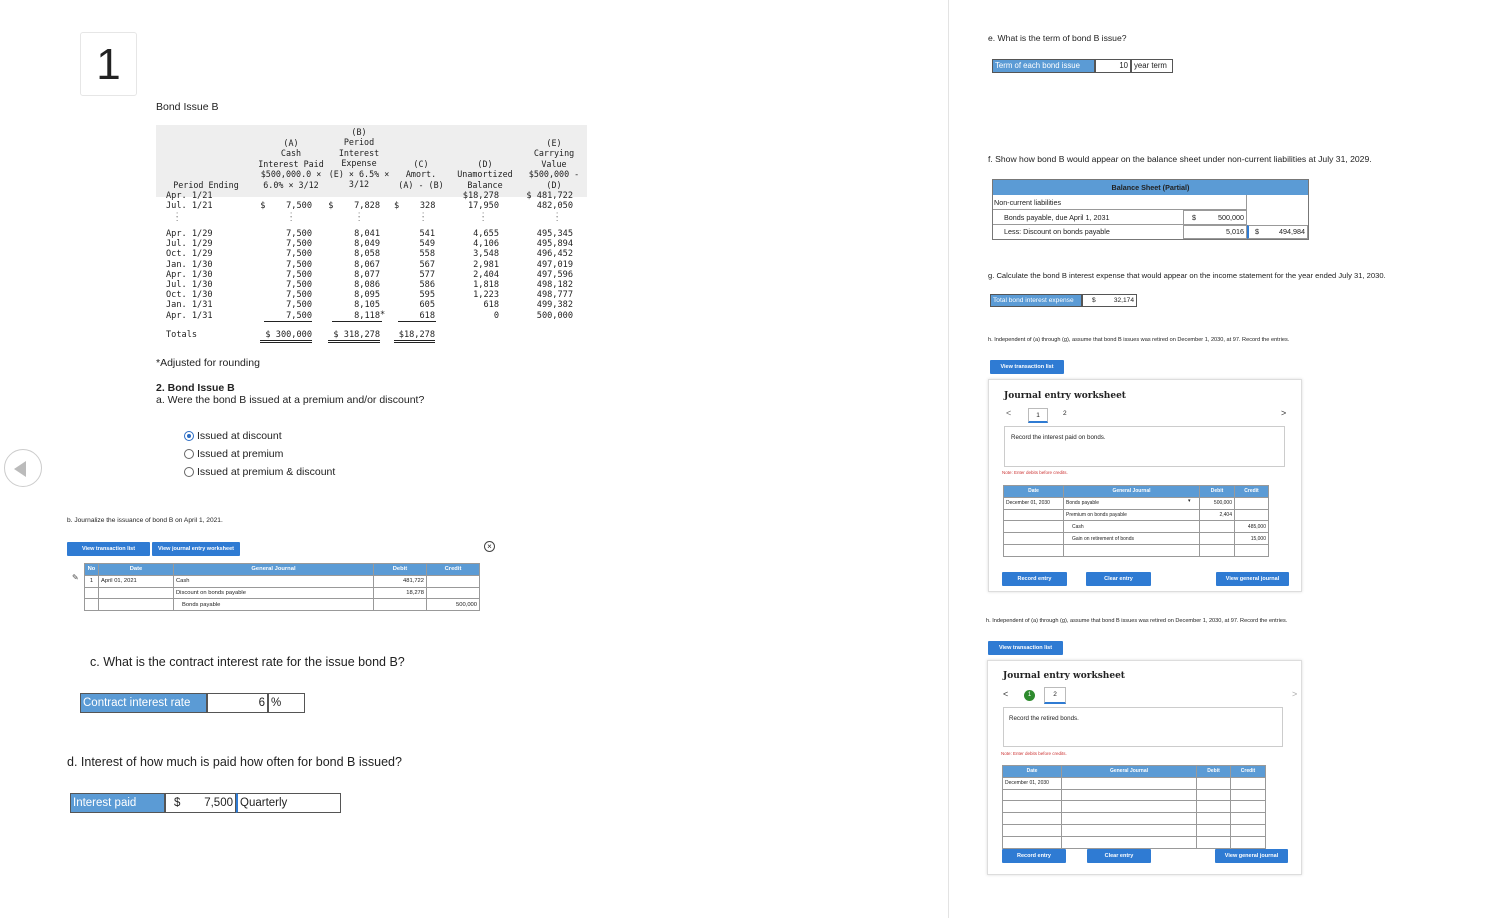 The width and height of the screenshot is (1500, 918). What do you see at coordinates (1217, 503) in the screenshot?
I see `ws1-debit: 500,000` at bounding box center [1217, 503].